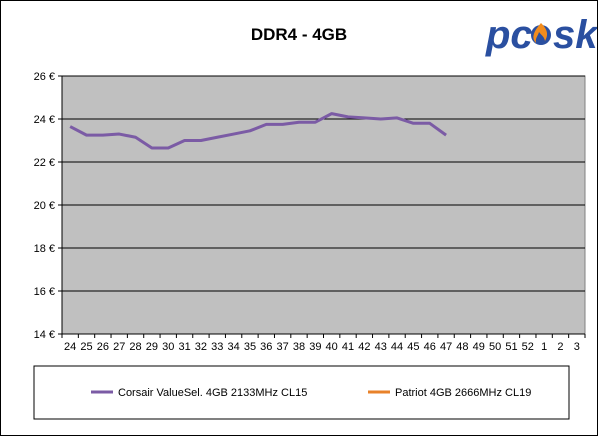  What do you see at coordinates (201, 347) in the screenshot?
I see `x-tick-label: 32` at bounding box center [201, 347].